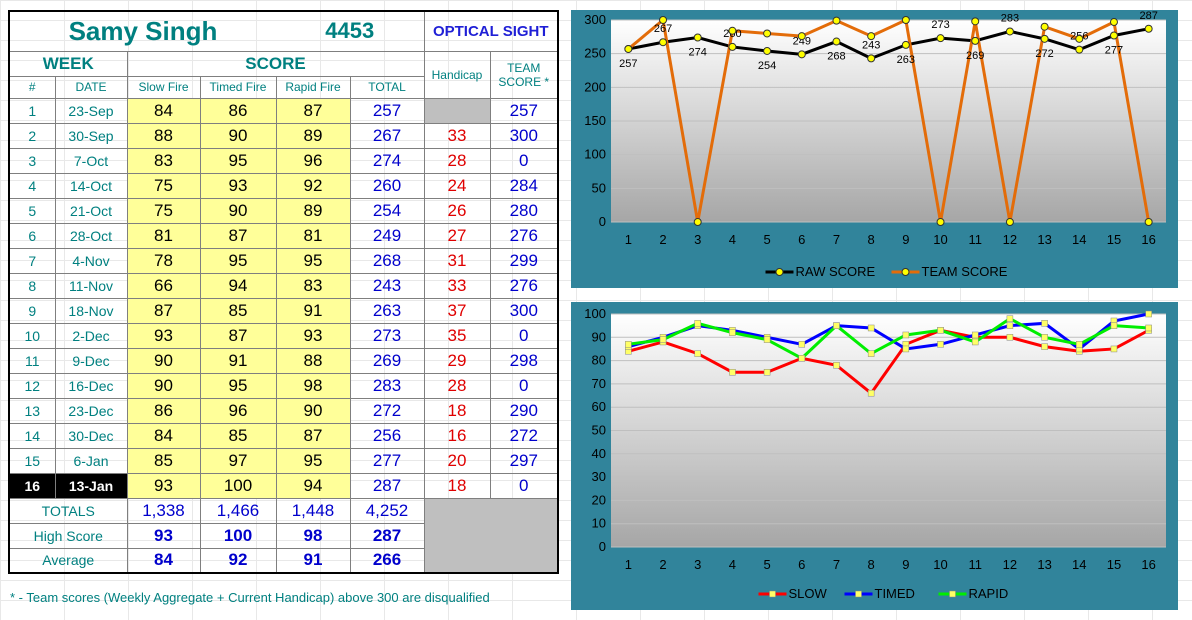  What do you see at coordinates (491, 31) in the screenshot?
I see `sight-type: OPTICAL SIGHT` at bounding box center [491, 31].